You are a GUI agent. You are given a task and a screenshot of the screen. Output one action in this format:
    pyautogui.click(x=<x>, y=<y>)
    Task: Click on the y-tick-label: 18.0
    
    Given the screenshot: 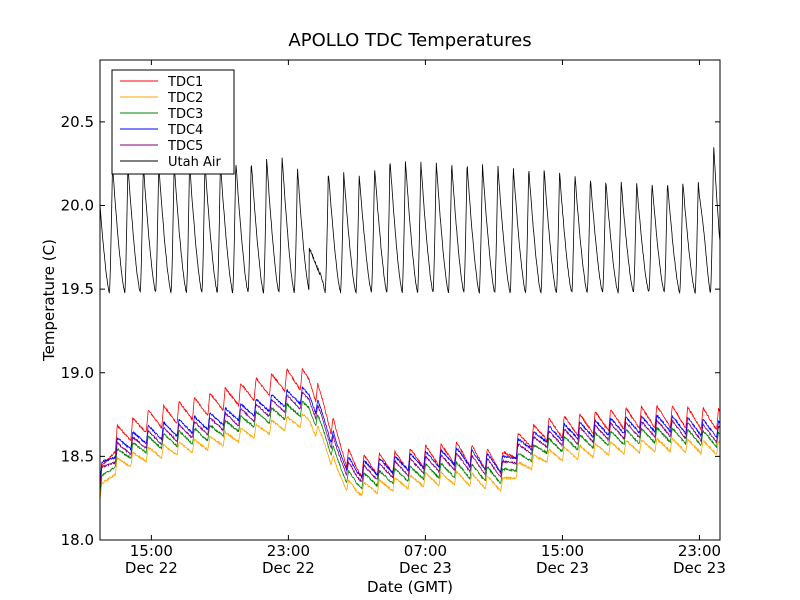 What is the action you would take?
    pyautogui.click(x=77, y=540)
    